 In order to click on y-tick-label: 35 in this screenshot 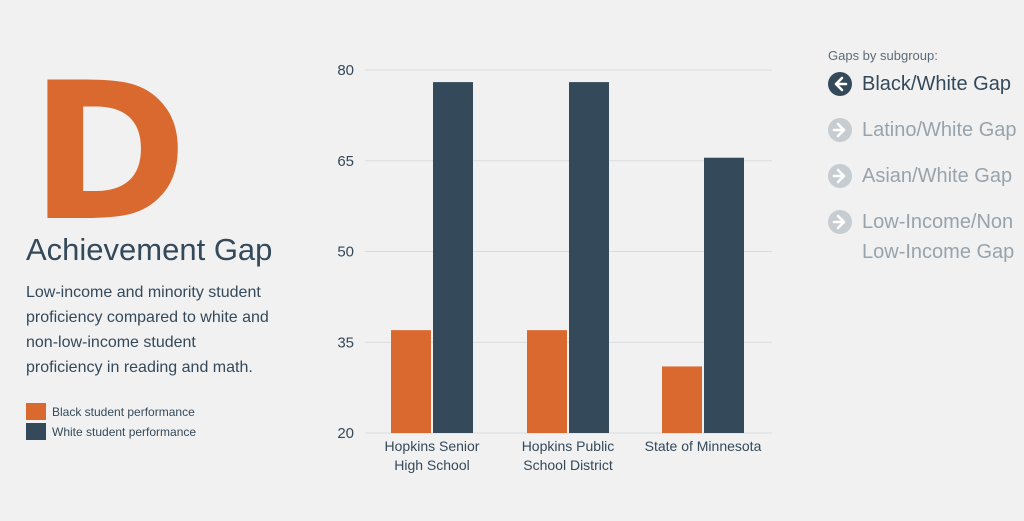, I will do `click(345, 342)`.